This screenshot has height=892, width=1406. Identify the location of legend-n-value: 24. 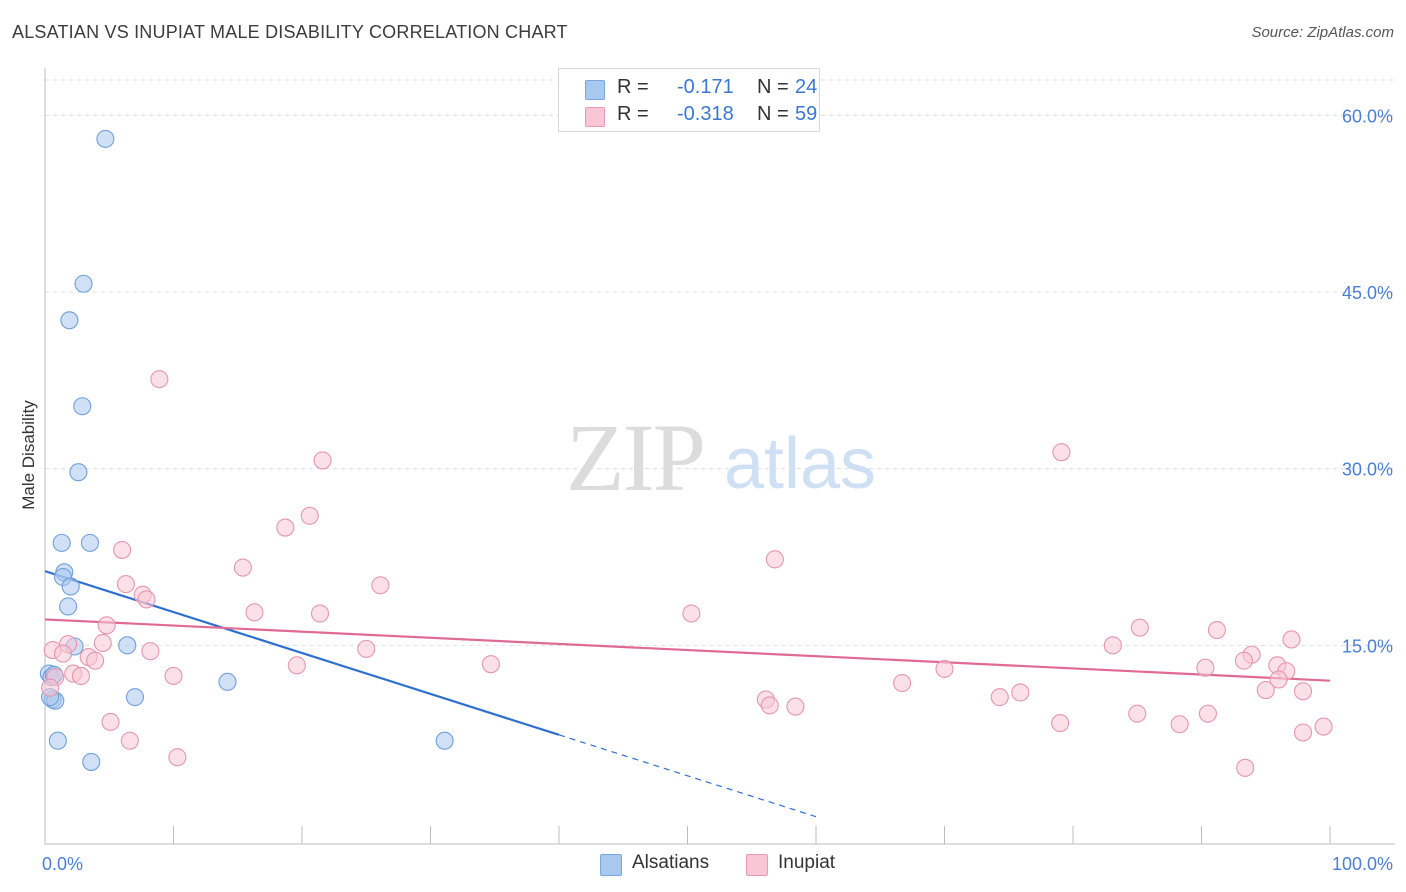
(806, 87).